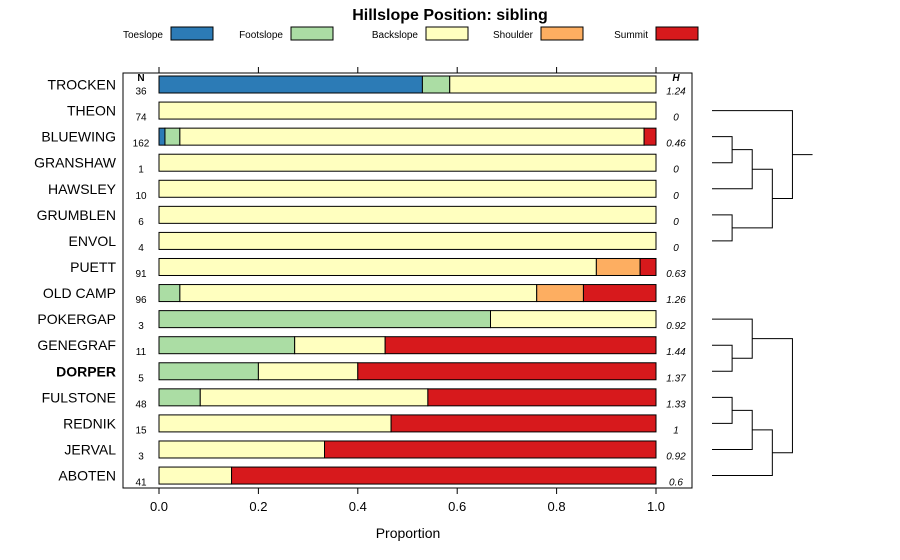  What do you see at coordinates (275, 423) in the screenshot?
I see `bar-rednik-backslope` at bounding box center [275, 423].